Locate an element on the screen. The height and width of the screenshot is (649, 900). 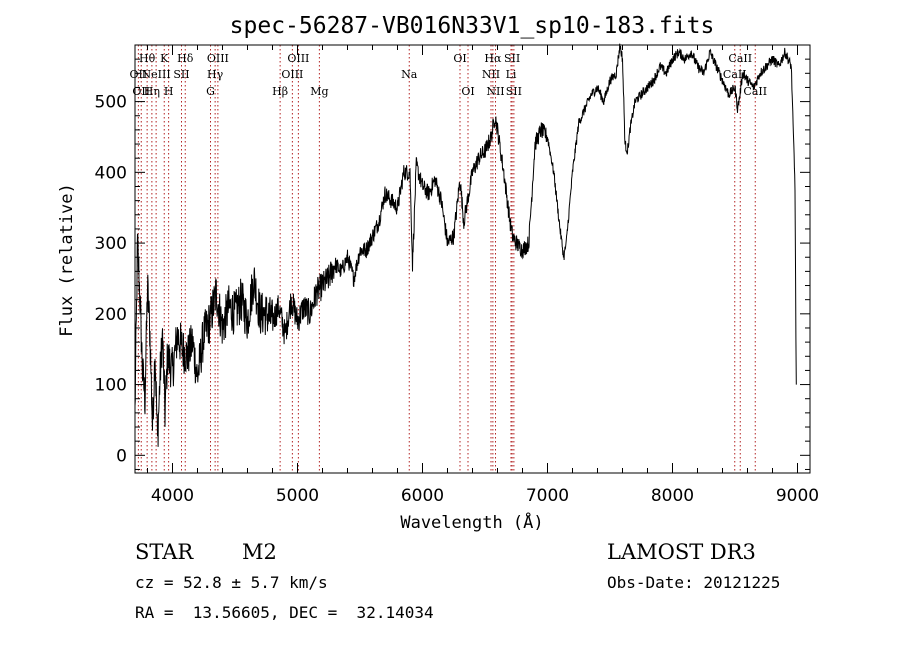
line-label-22: Li is located at coordinates (511, 74).